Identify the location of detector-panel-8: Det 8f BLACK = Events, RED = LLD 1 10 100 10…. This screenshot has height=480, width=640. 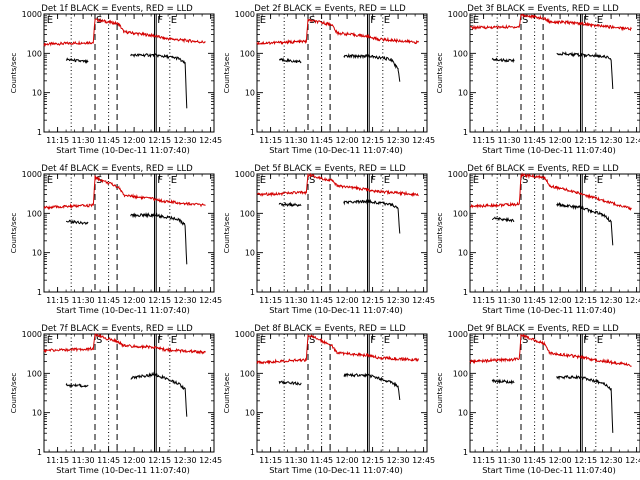
(328, 399).